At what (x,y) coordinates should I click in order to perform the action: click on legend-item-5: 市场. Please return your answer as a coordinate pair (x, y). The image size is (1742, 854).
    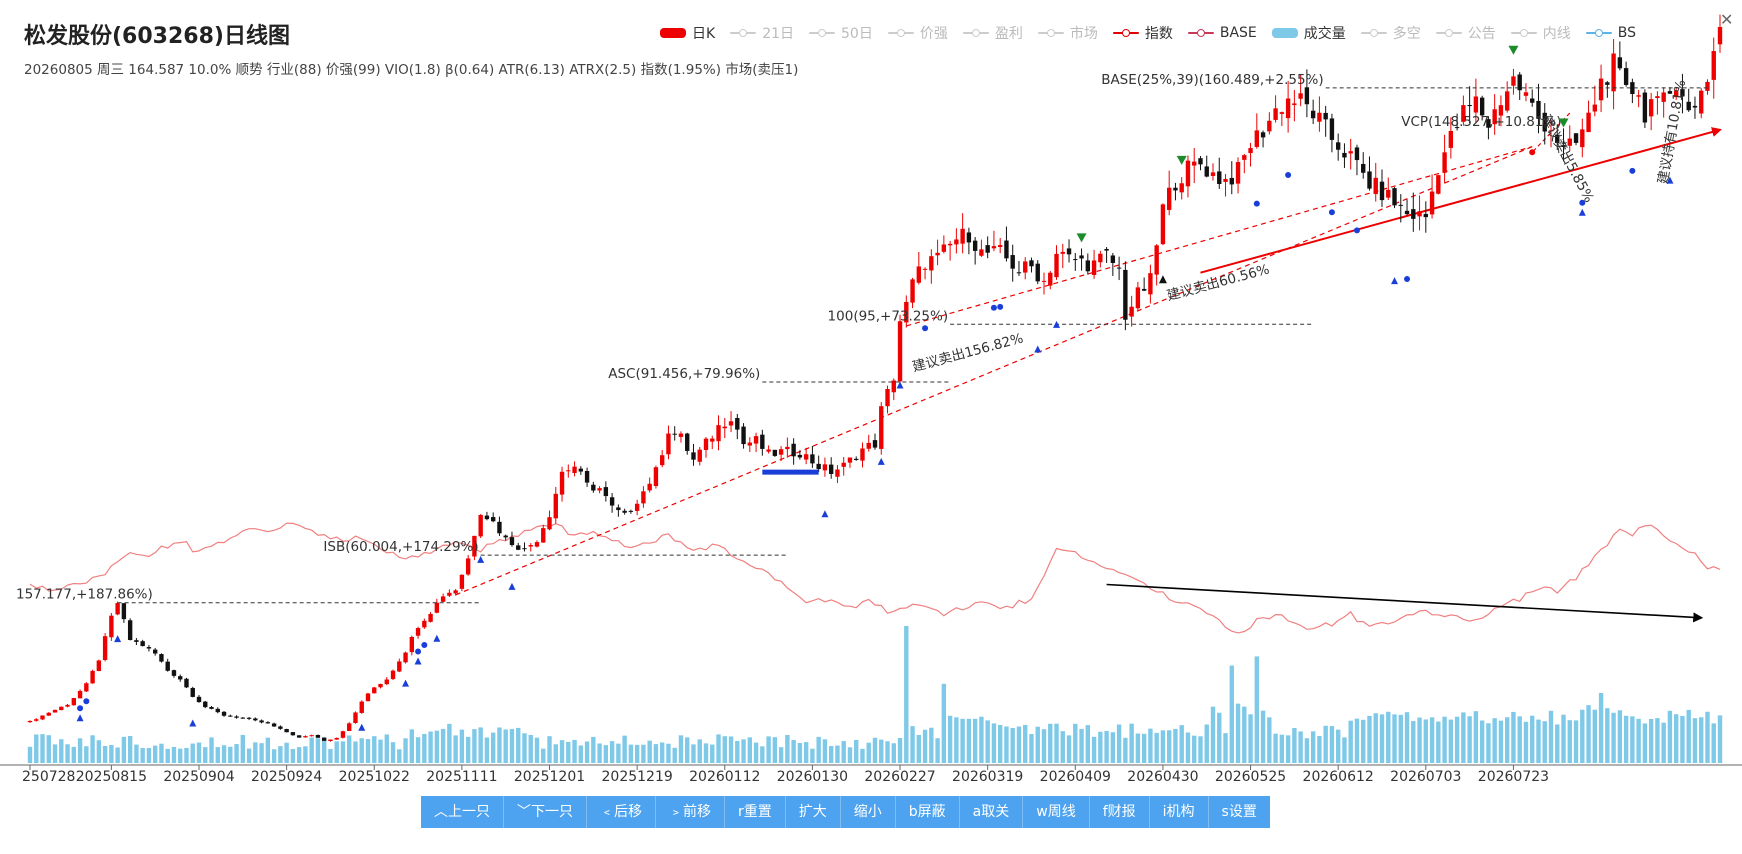
    Looking at the image, I should click on (1067, 33).